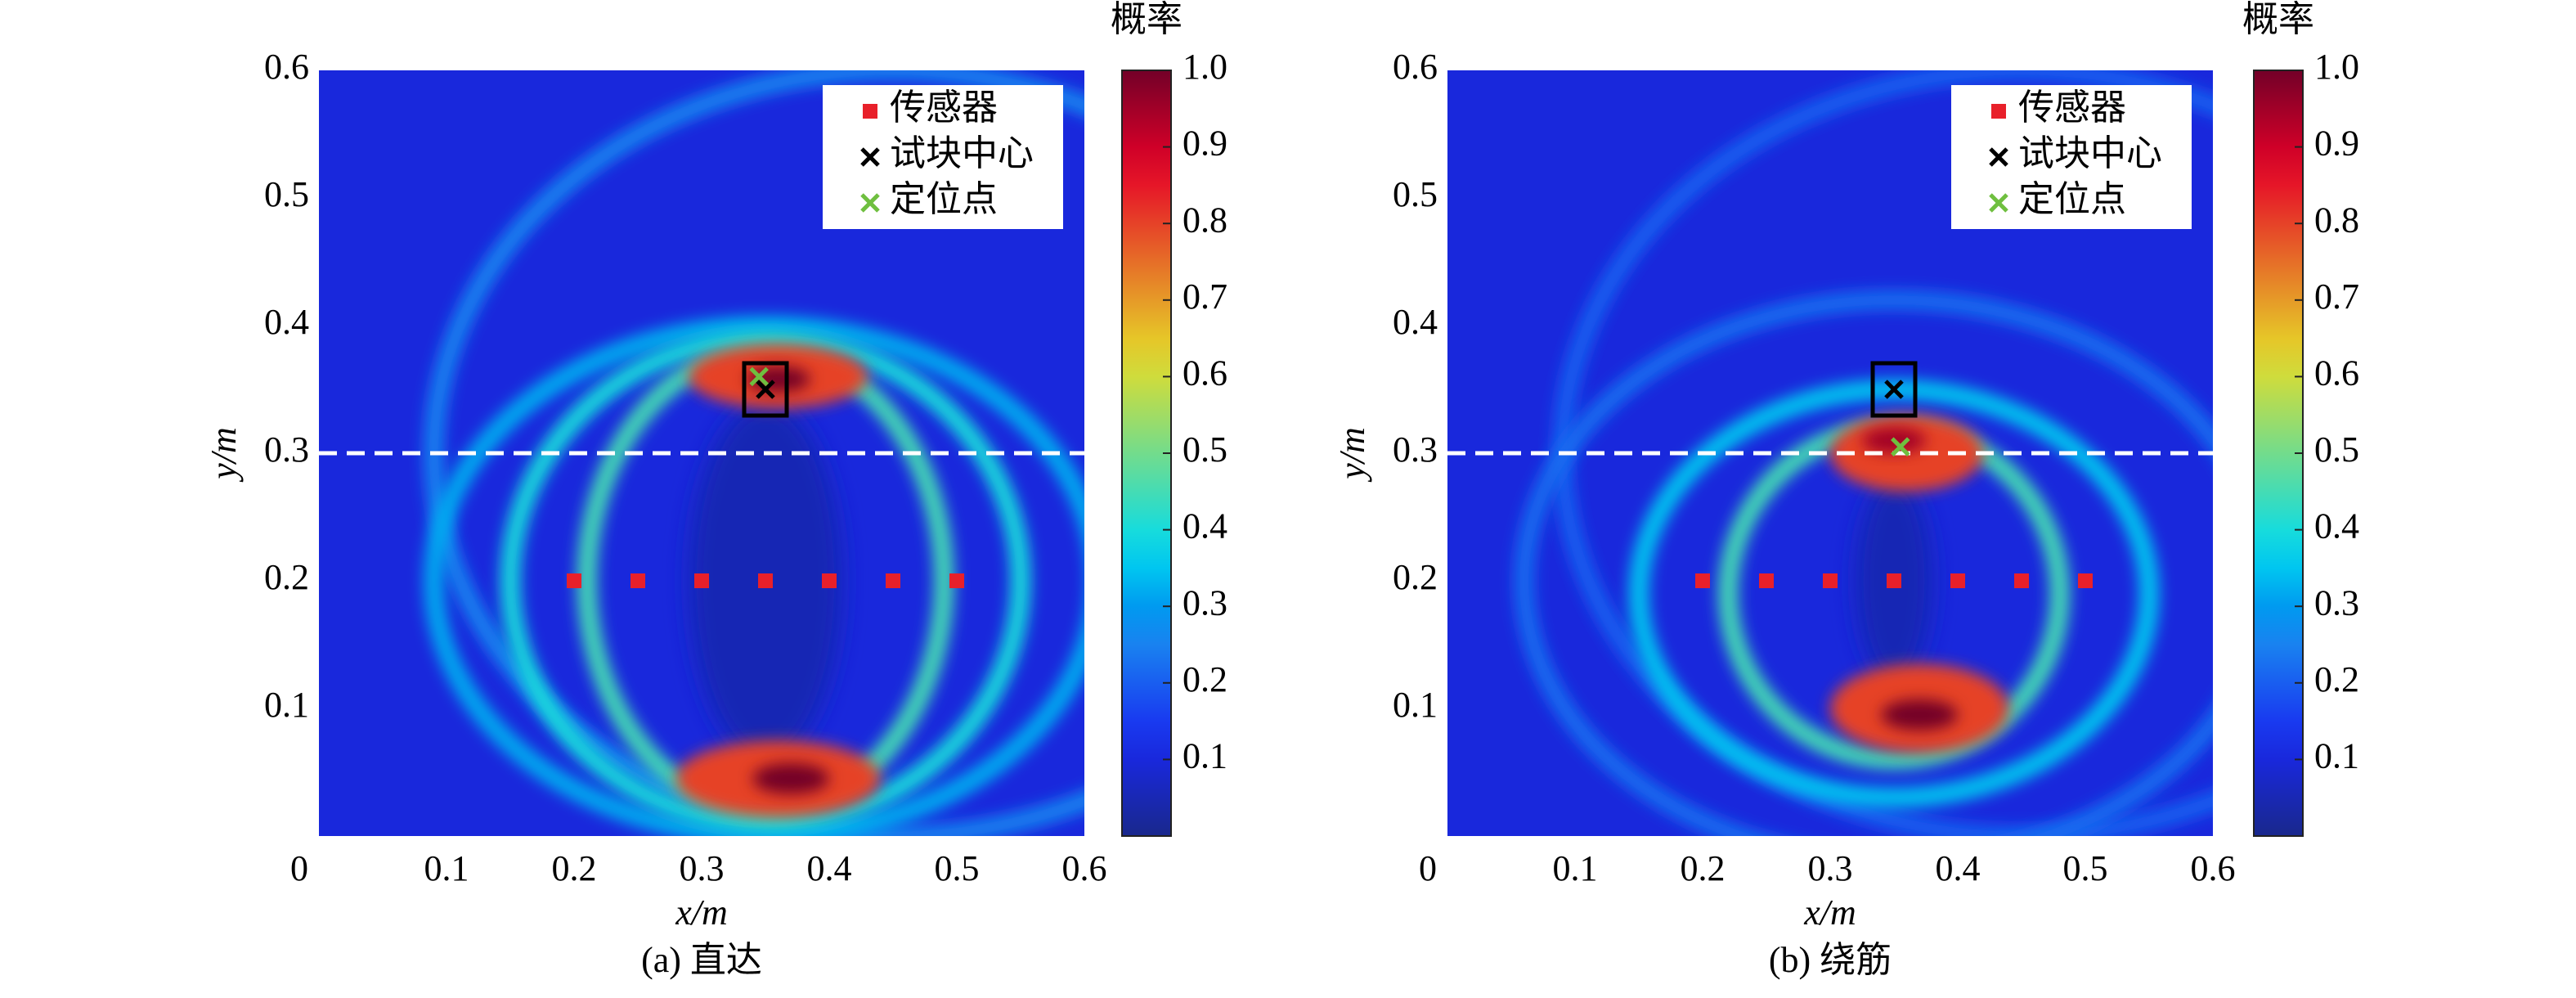  I want to click on caption: (a) 直达, so click(701, 960).